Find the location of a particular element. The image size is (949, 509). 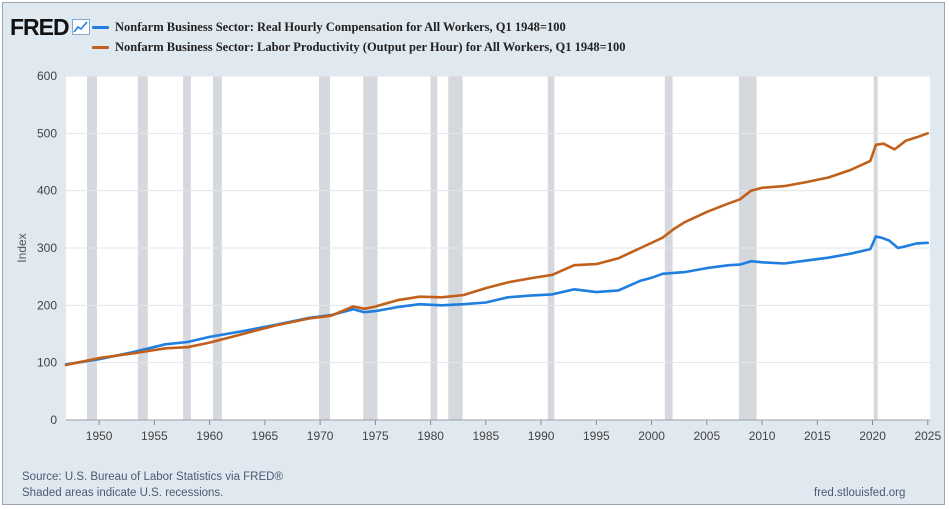

x-tick-label-1950: 1950 is located at coordinates (99, 436).